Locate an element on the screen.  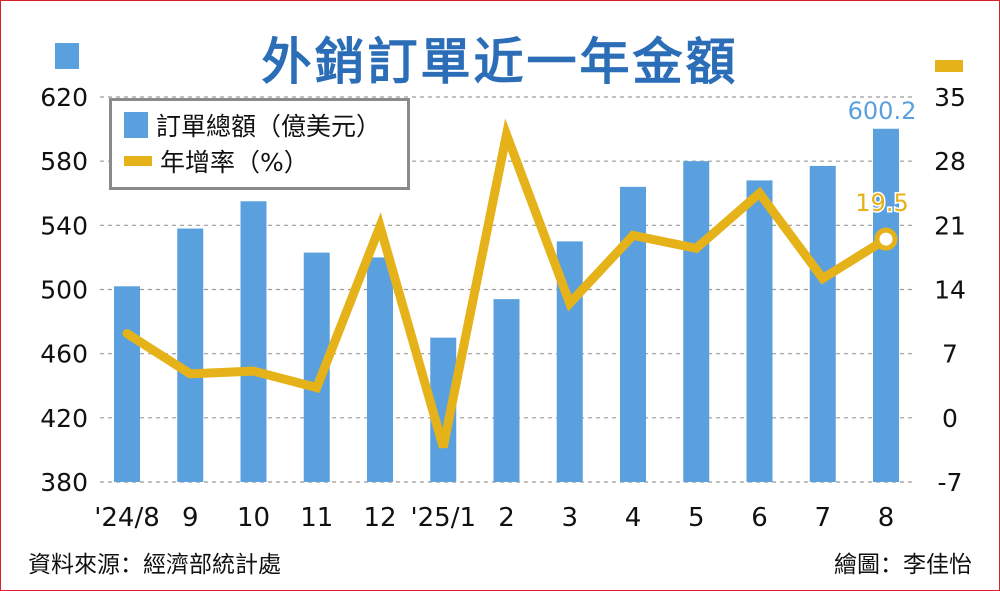
right-tick-label: 35 is located at coordinates (950, 97).